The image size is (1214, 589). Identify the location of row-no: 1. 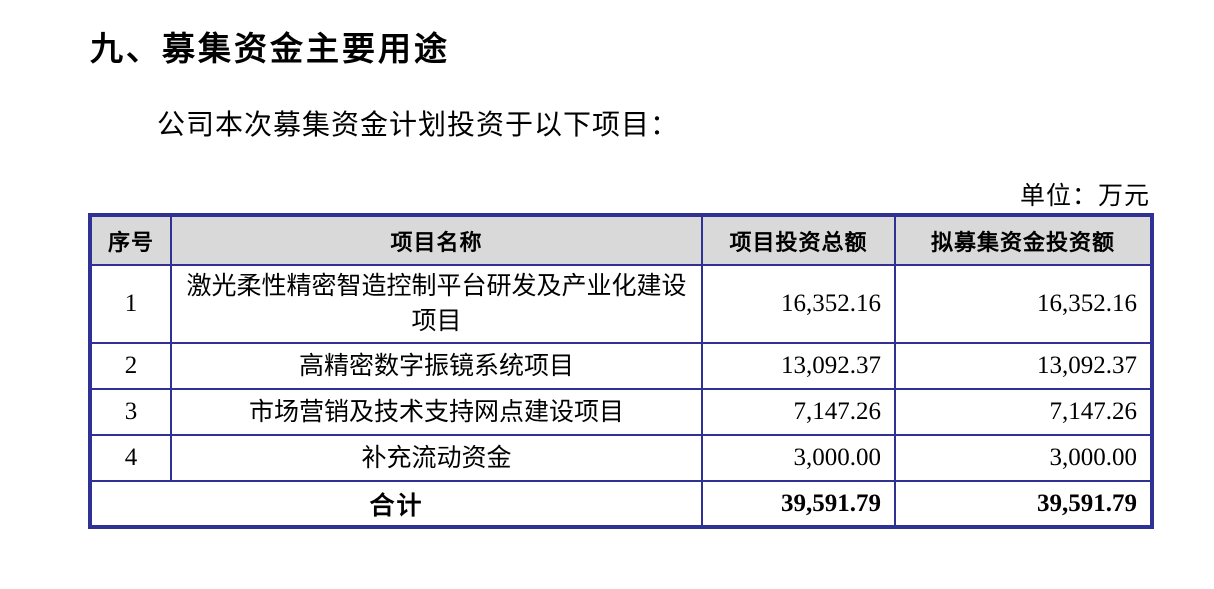
(130, 304).